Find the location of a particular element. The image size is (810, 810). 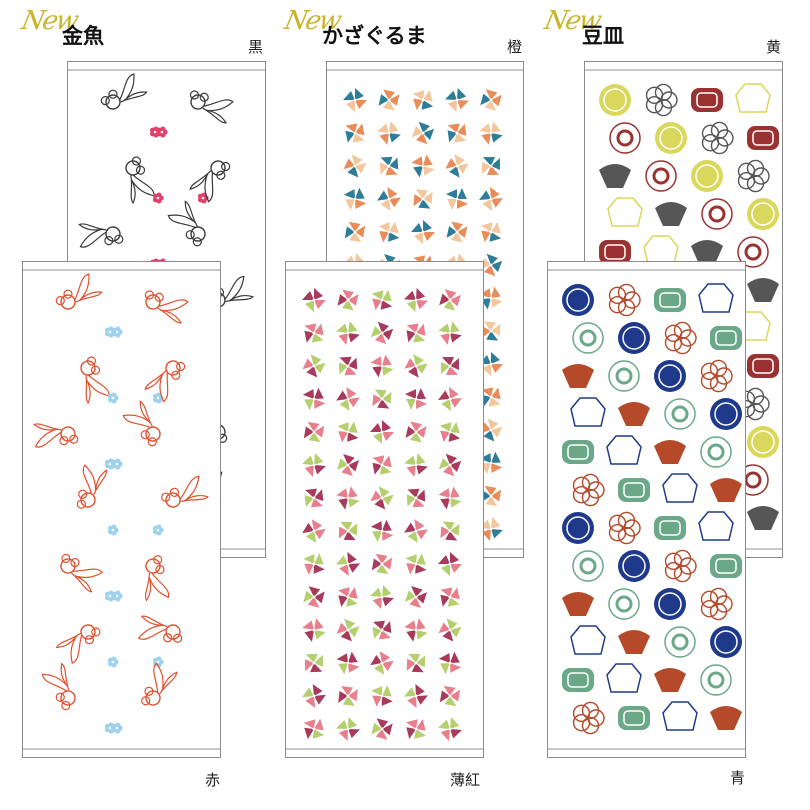

product-title: かざぐるま is located at coordinates (374, 36).